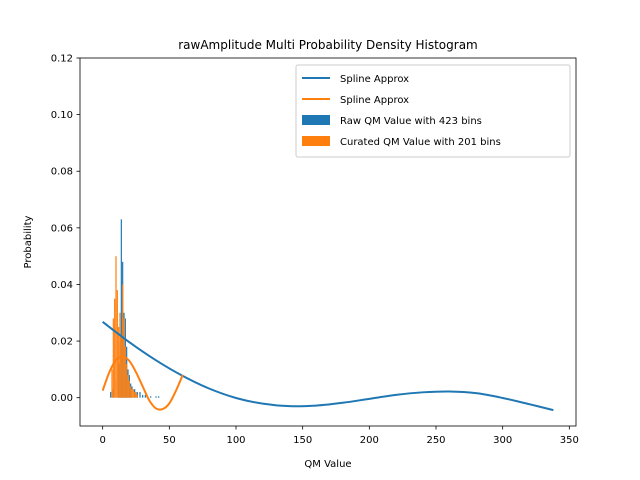 The image size is (640, 480). What do you see at coordinates (62, 342) in the screenshot?
I see `y-tick-label: 0.02` at bounding box center [62, 342].